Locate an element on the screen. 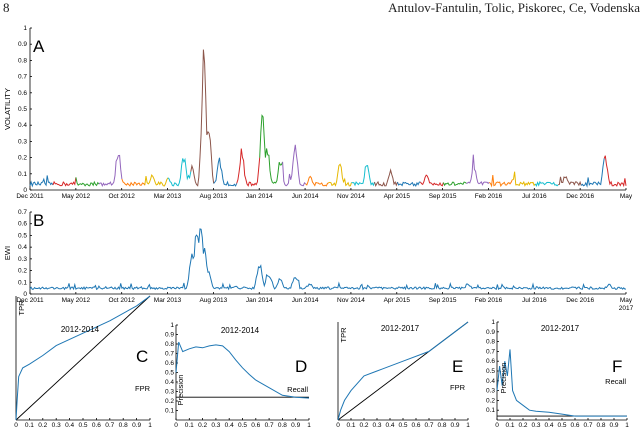  curve-C is located at coordinates (83, 358).